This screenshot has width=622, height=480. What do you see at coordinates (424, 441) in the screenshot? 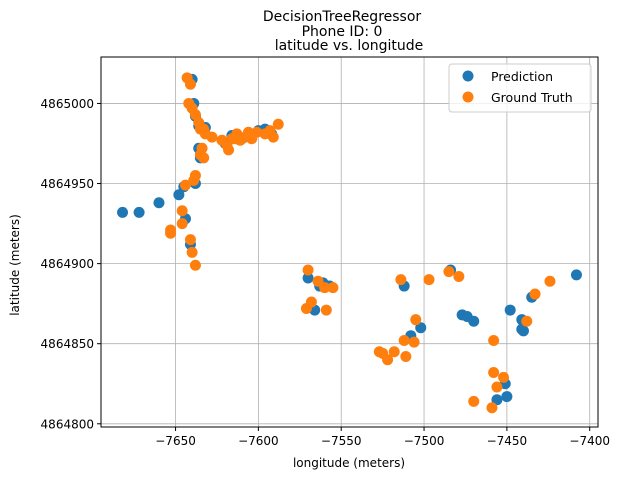
I see `x-tick-label-3: −7500` at bounding box center [424, 441].